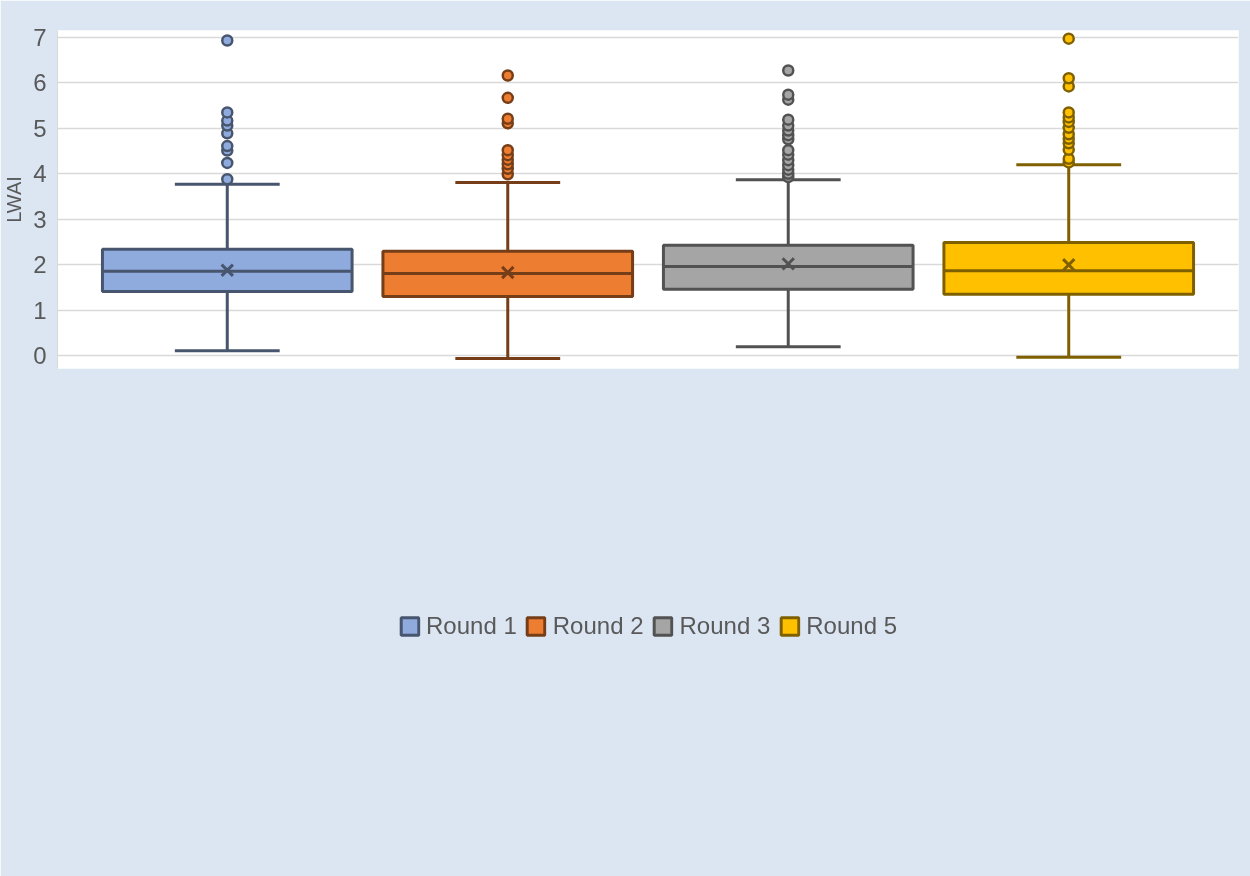 This screenshot has height=876, width=1250. Describe the element at coordinates (40, 219) in the screenshot. I see `y-tick-label: 3` at that location.